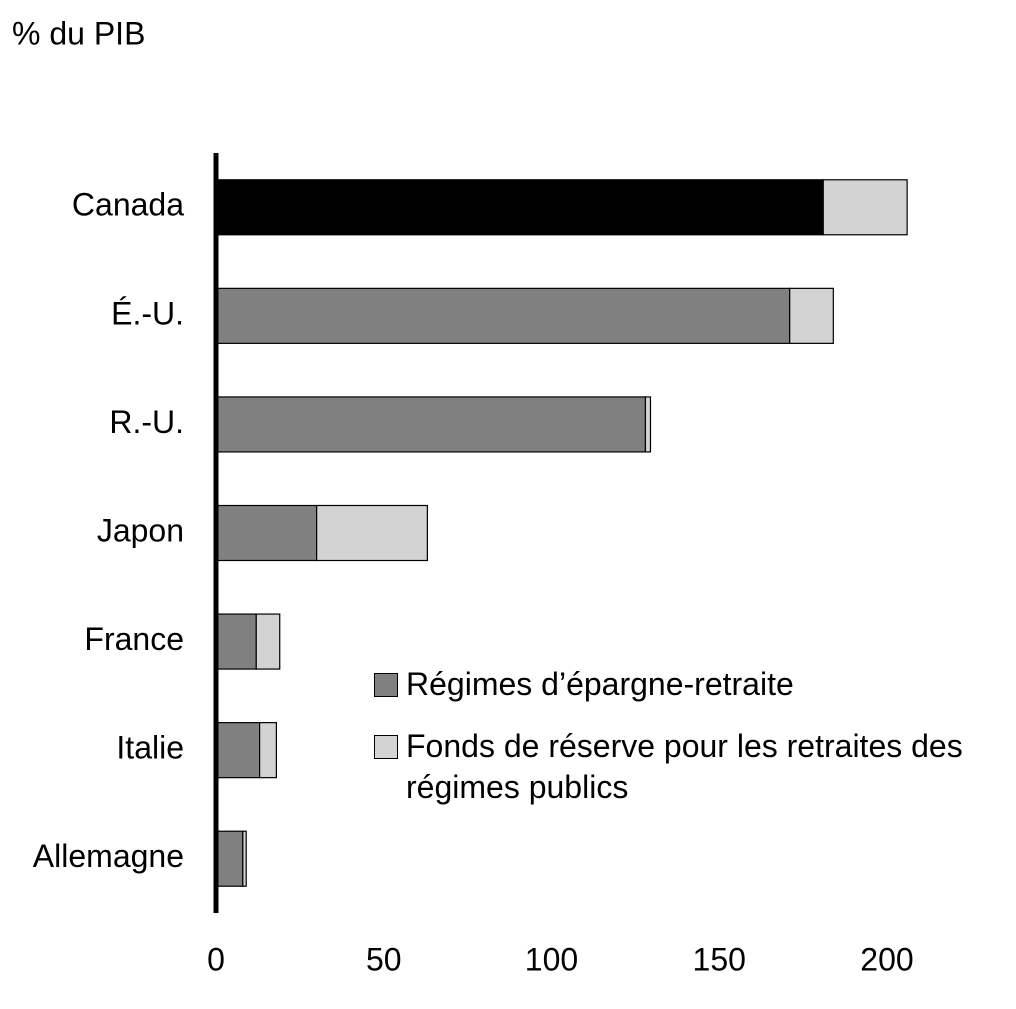 The height and width of the screenshot is (1009, 1016). Describe the element at coordinates (108, 856) in the screenshot. I see `y-tick-label: Allemagne` at that location.